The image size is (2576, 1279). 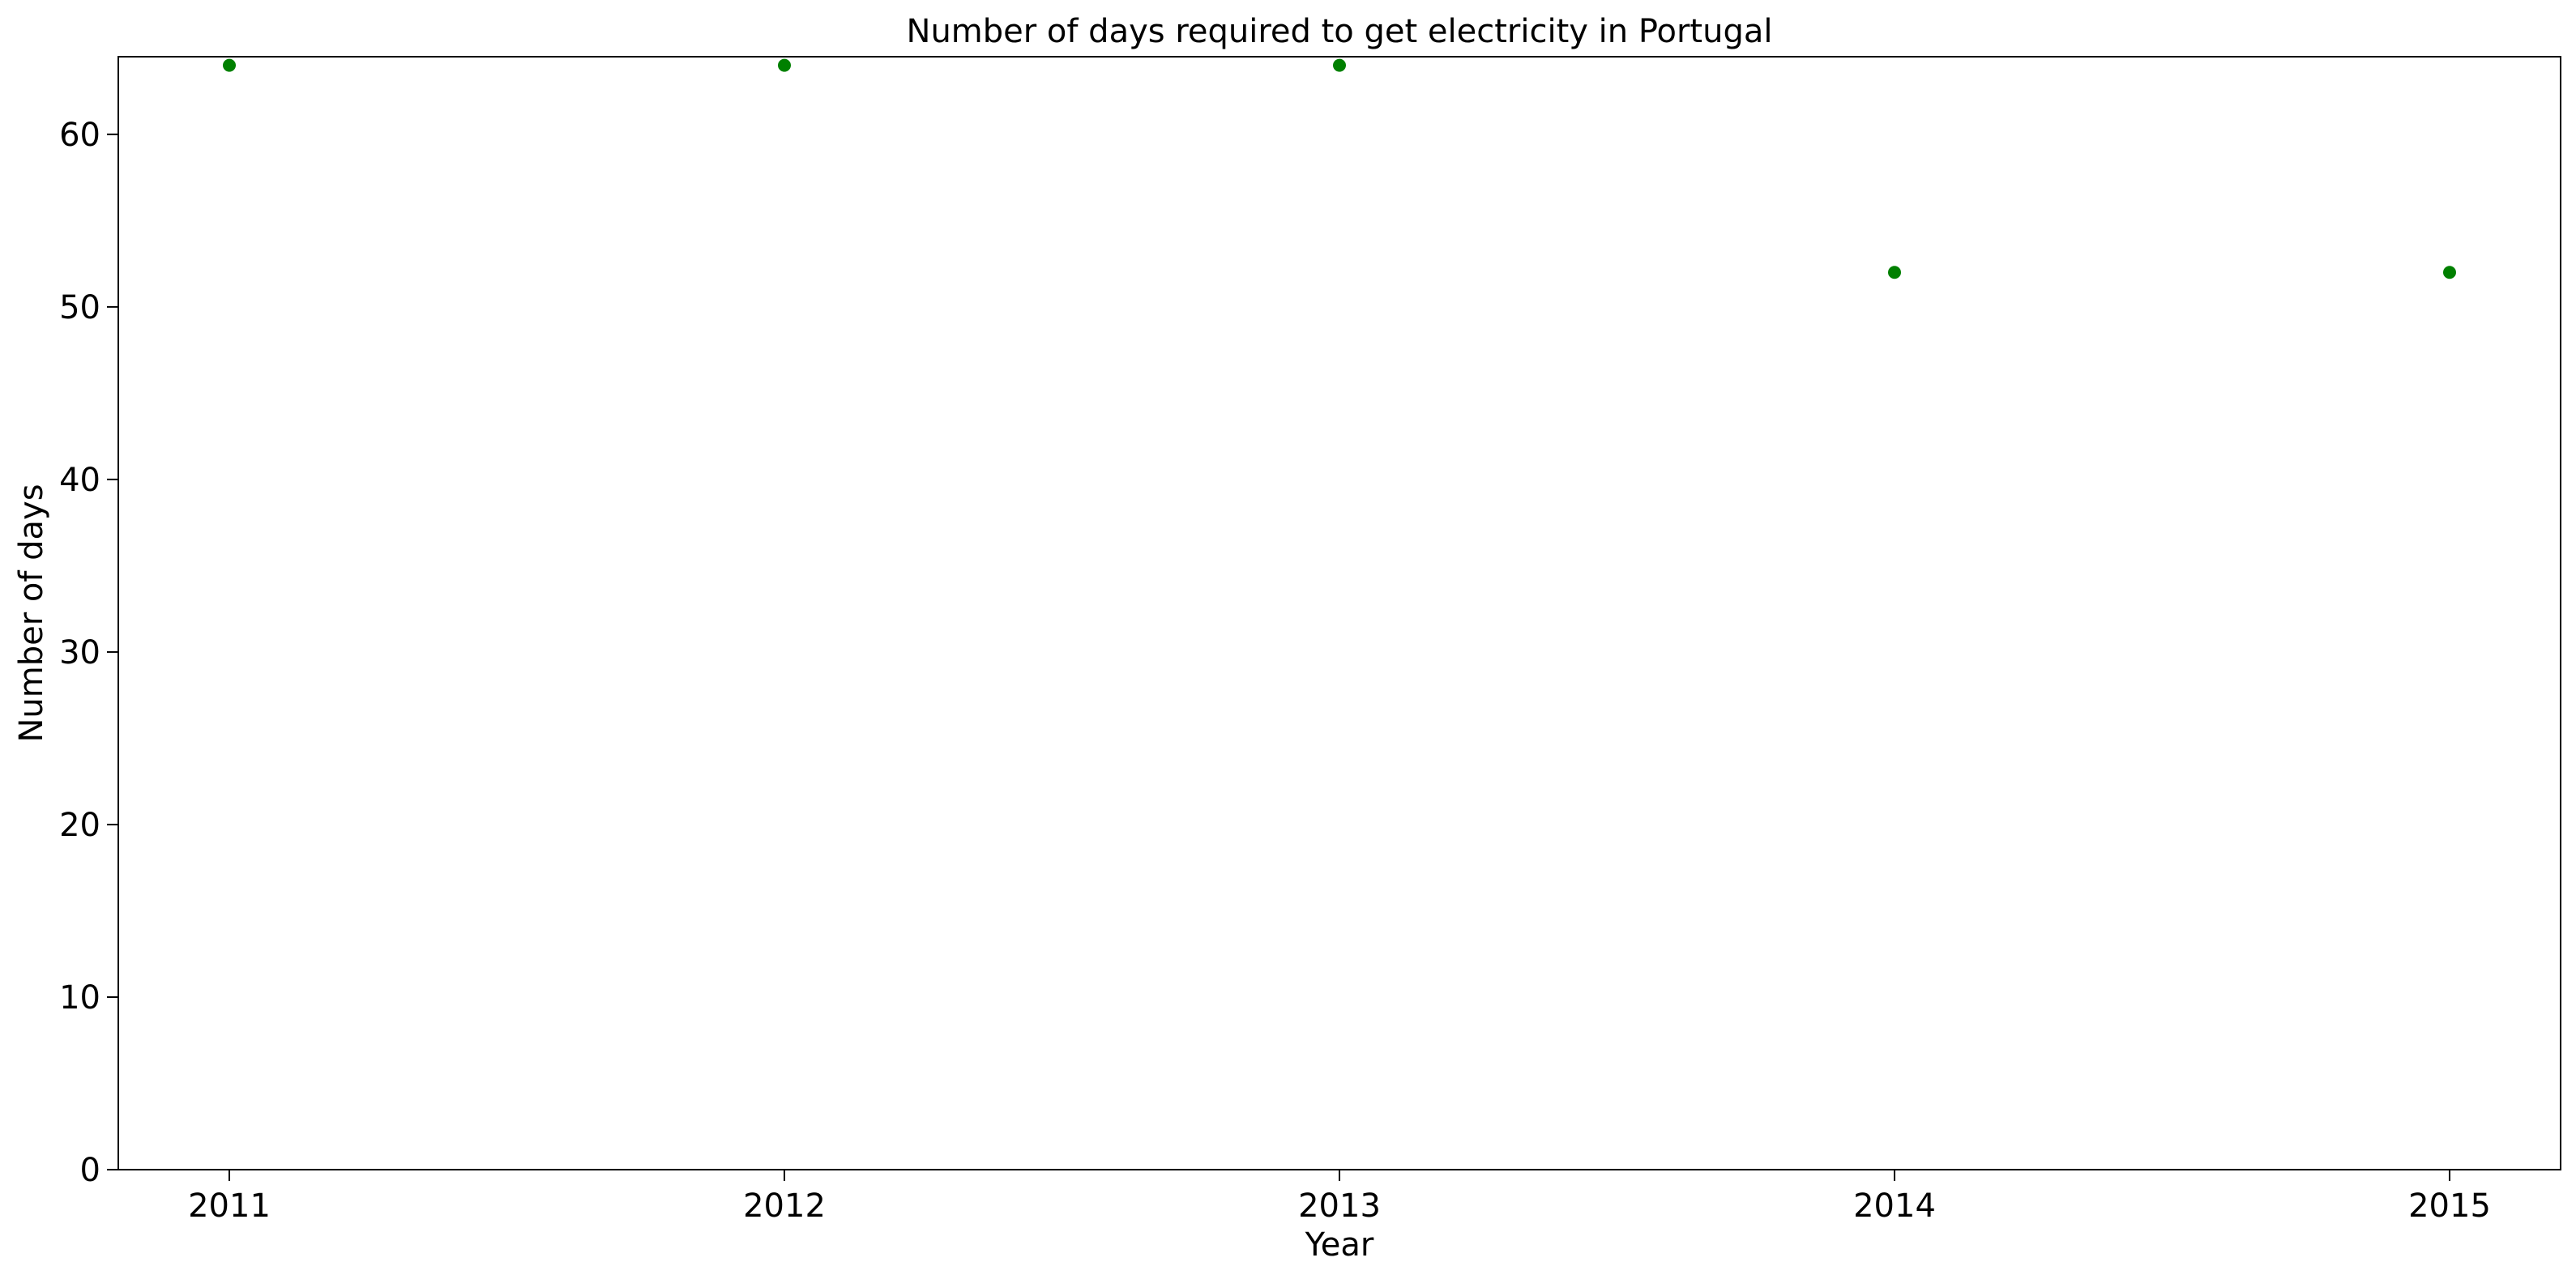 I want to click on y-tick-label: 50, so click(x=79, y=307).